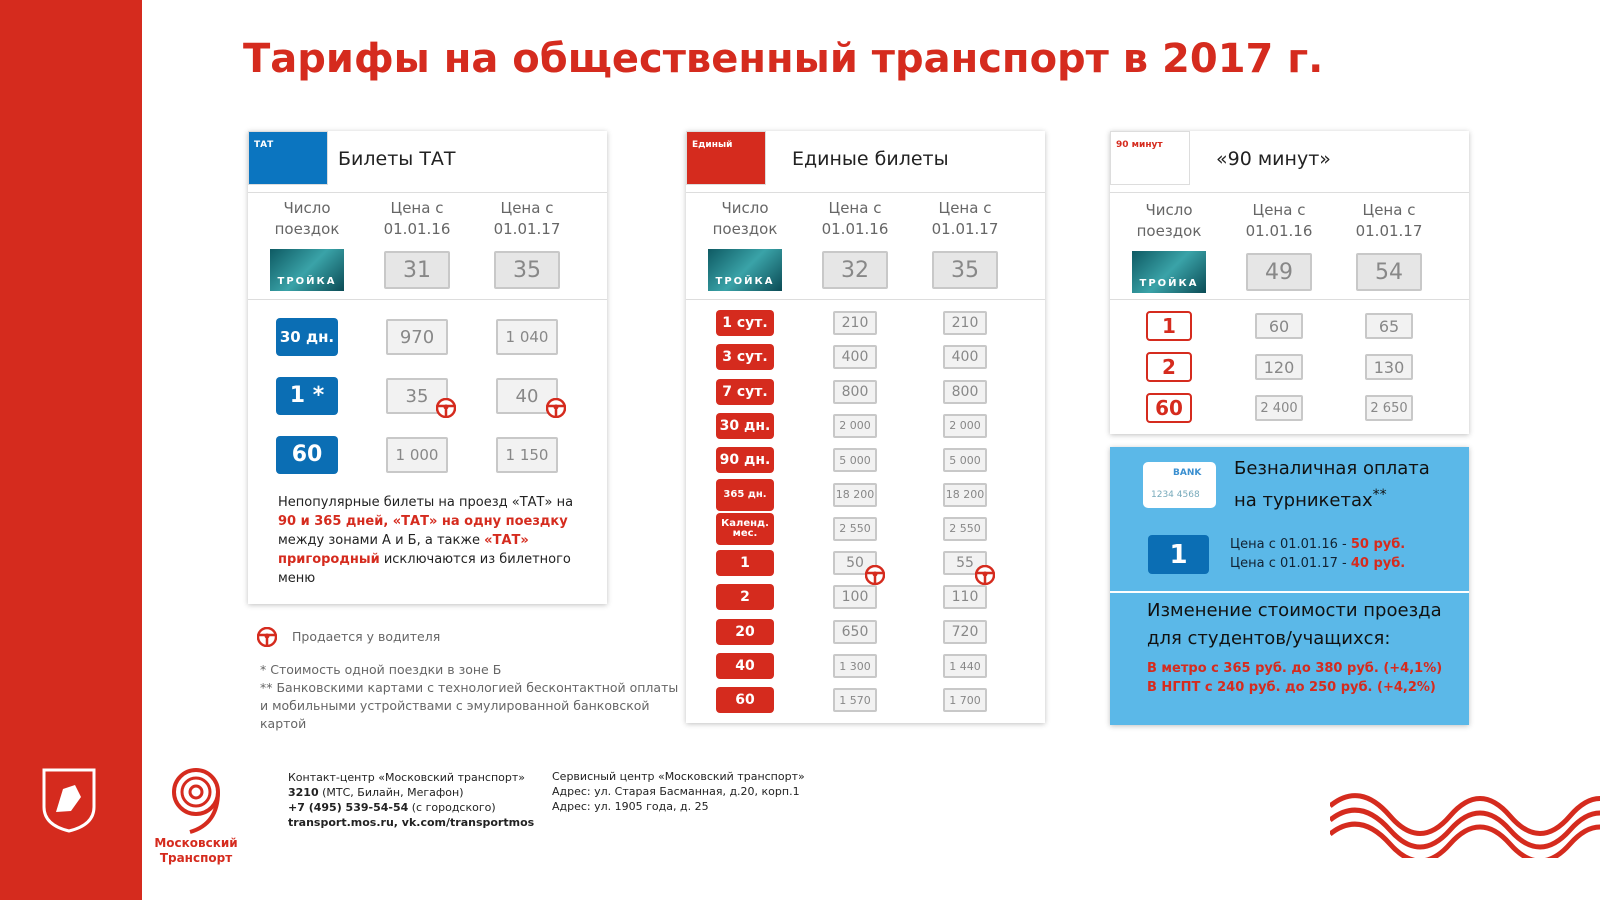 This screenshot has height=900, width=1600. What do you see at coordinates (855, 391) in the screenshot?
I see `price-tag: 800` at bounding box center [855, 391].